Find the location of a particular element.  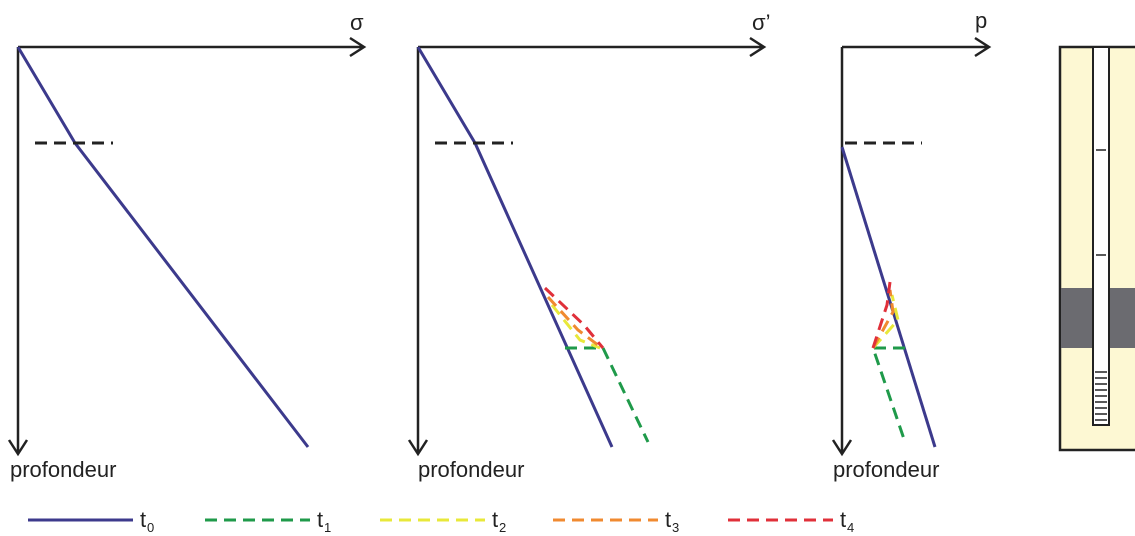

column-sketch is located at coordinates (1096, 248).